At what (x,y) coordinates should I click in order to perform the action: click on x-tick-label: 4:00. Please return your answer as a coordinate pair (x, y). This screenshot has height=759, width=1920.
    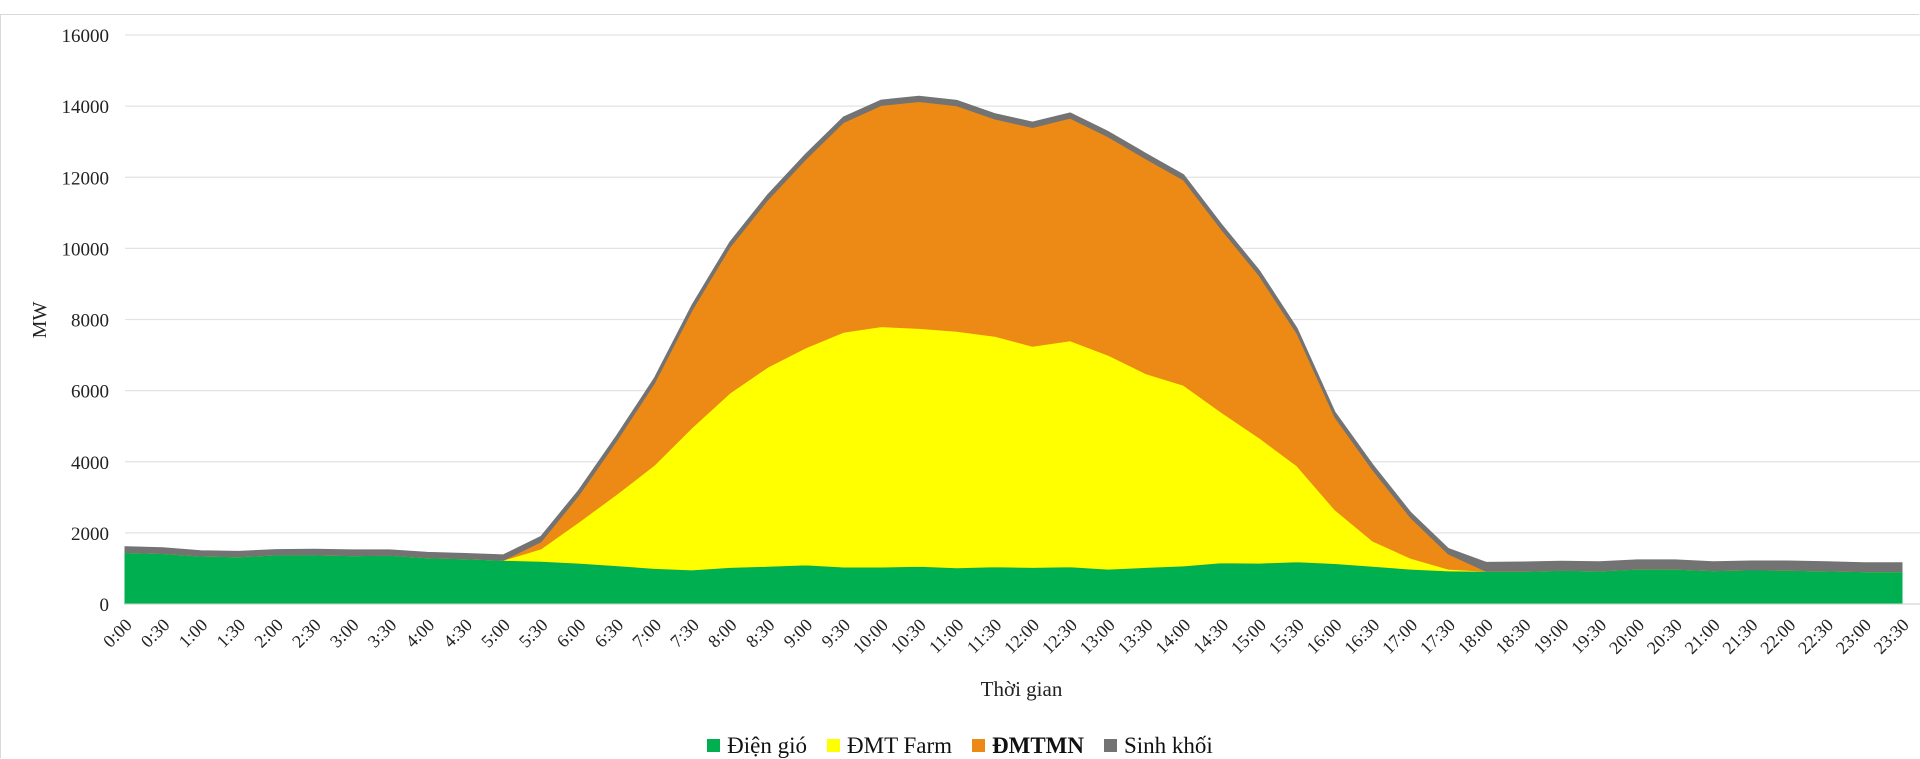
    Looking at the image, I should click on (420, 633).